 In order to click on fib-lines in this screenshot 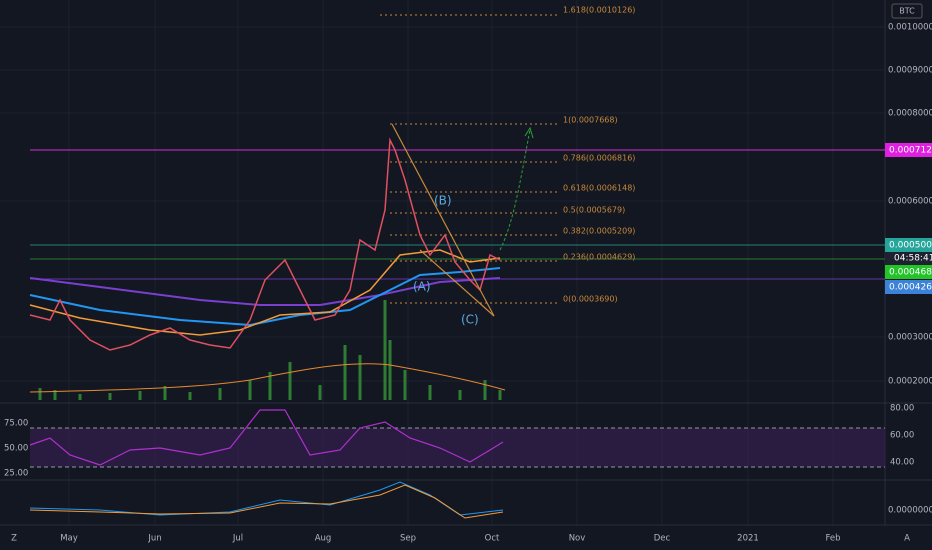, I will do `click(470, 159)`.